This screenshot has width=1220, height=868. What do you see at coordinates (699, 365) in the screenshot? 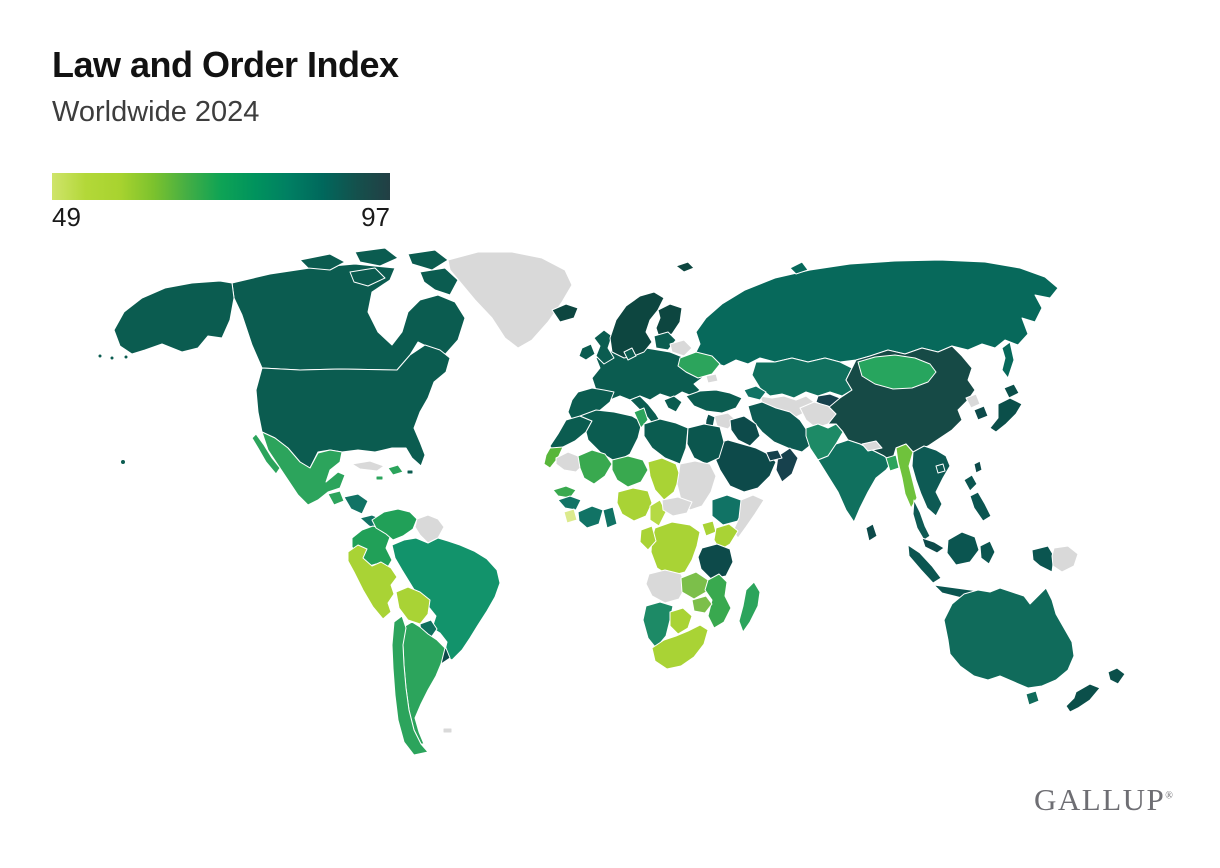
I see `country-ukraine` at bounding box center [699, 365].